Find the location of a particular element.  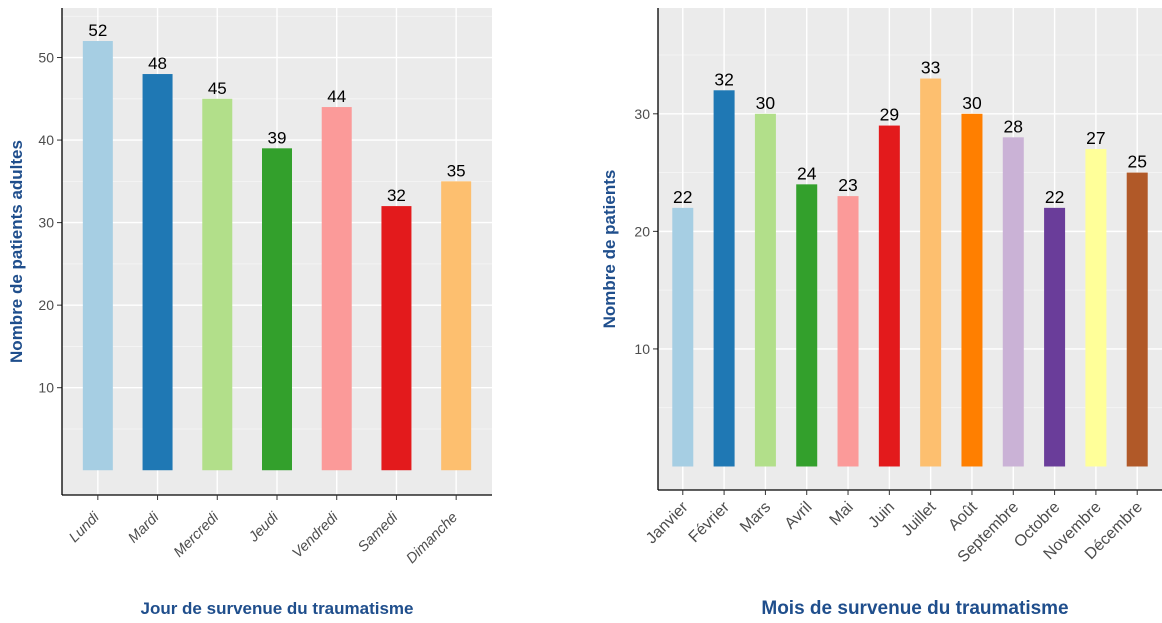

x-tick-label: Mai is located at coordinates (842, 514).